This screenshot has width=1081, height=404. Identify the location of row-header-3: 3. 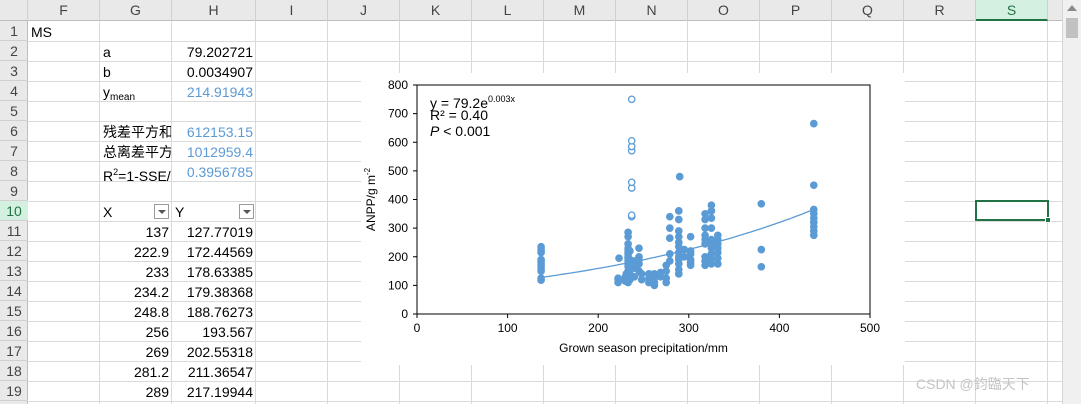
(14, 71).